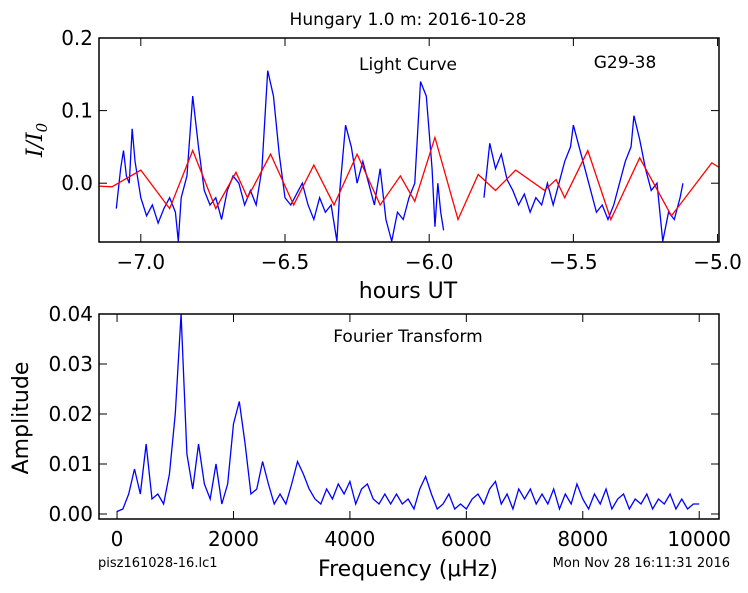 The height and width of the screenshot is (593, 748). I want to click on y-tick-label: 0.00, so click(70, 514).